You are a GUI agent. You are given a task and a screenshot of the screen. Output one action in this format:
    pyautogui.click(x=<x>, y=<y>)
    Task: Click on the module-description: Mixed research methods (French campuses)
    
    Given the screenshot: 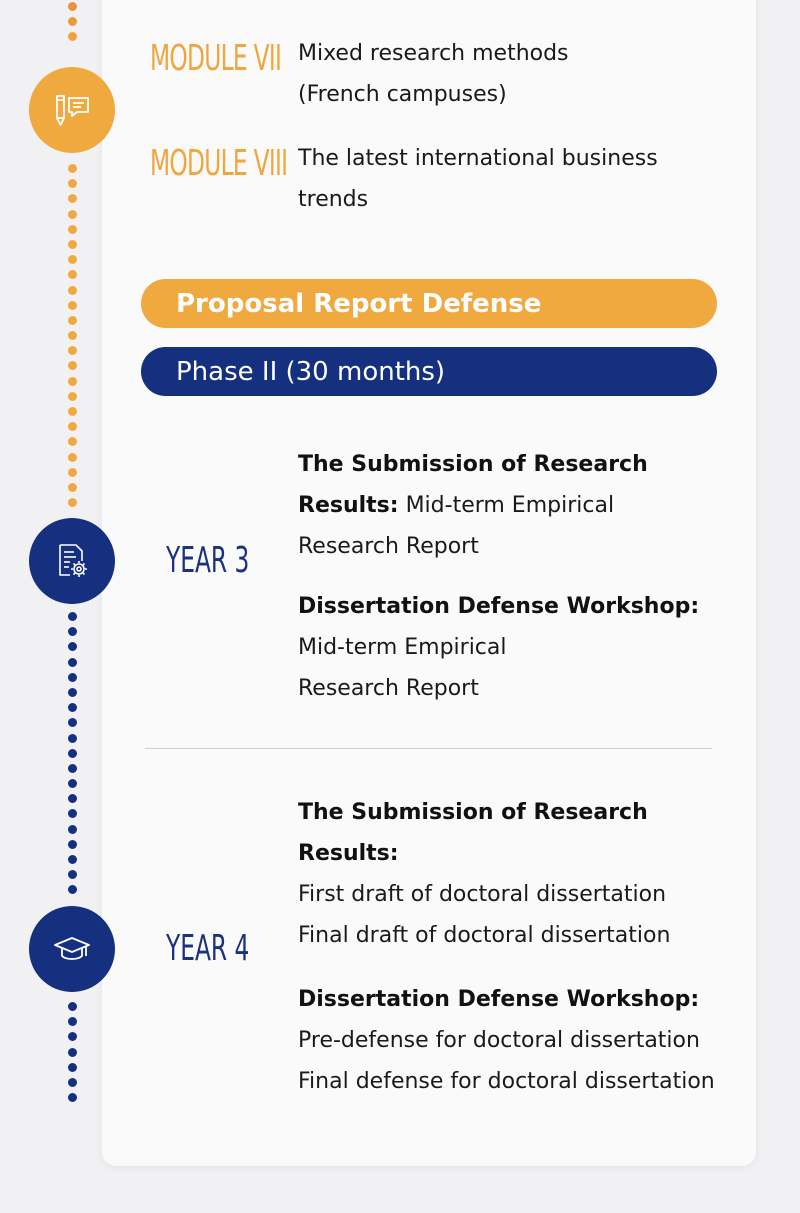 What is the action you would take?
    pyautogui.click(x=508, y=74)
    